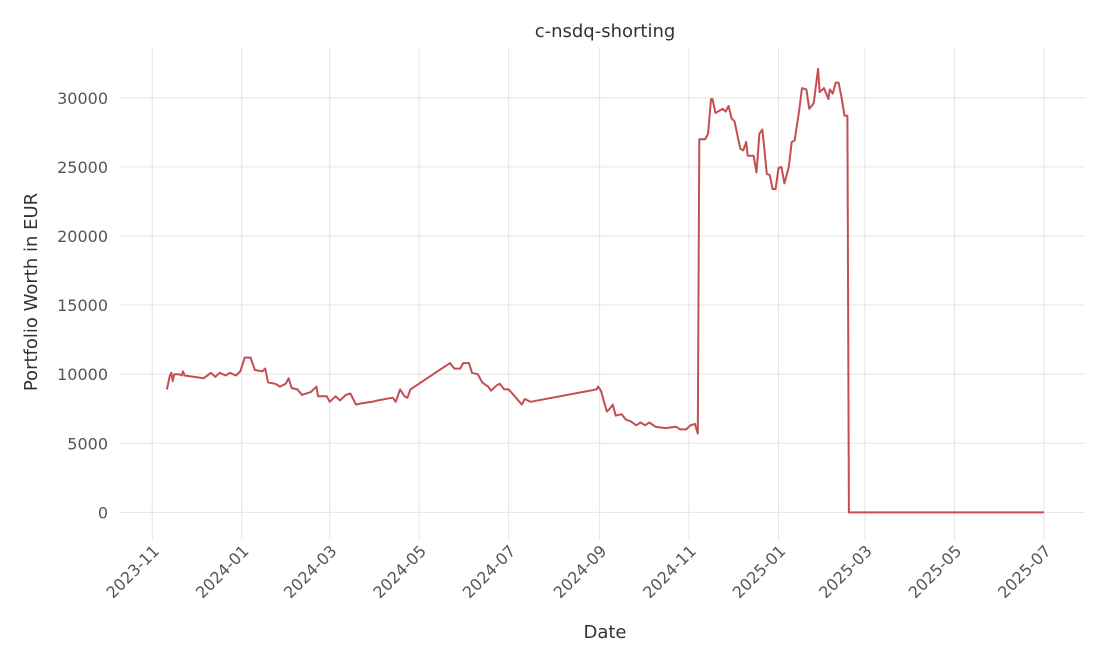 Image resolution: width=1110 pixels, height=666 pixels. Describe the element at coordinates (132, 571) in the screenshot. I see `x-tick-label: 2023-11` at that location.